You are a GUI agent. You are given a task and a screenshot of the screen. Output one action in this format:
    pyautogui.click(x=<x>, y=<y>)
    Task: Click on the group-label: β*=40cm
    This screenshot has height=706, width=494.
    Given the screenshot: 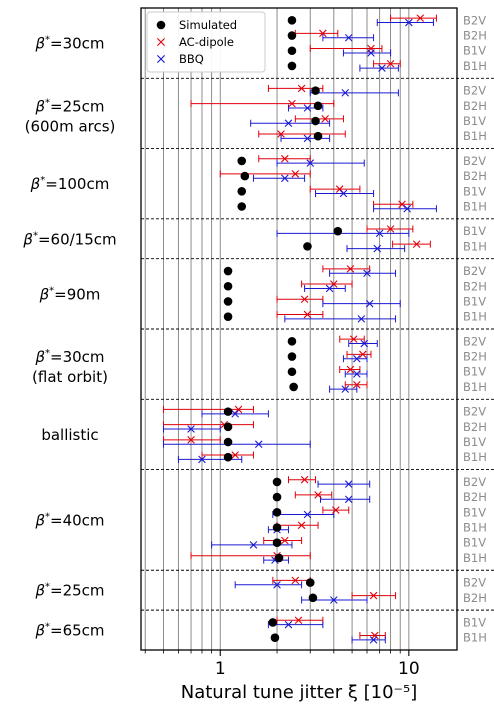 What is the action you would take?
    pyautogui.click(x=69, y=520)
    